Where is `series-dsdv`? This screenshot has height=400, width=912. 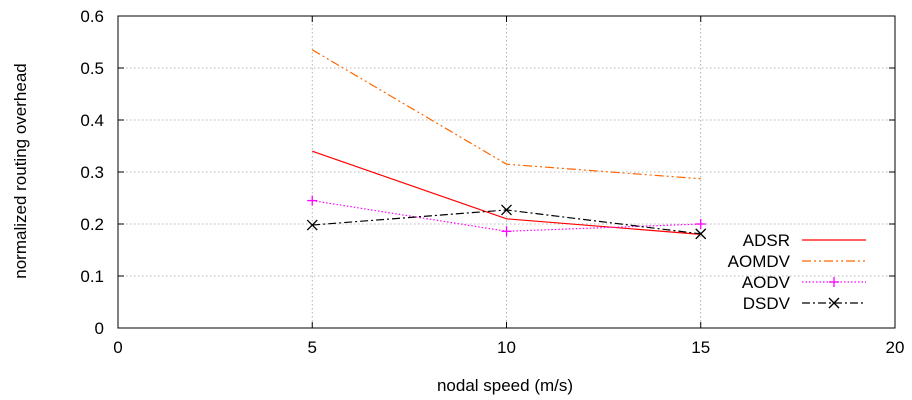
series-dsdv is located at coordinates (506, 222).